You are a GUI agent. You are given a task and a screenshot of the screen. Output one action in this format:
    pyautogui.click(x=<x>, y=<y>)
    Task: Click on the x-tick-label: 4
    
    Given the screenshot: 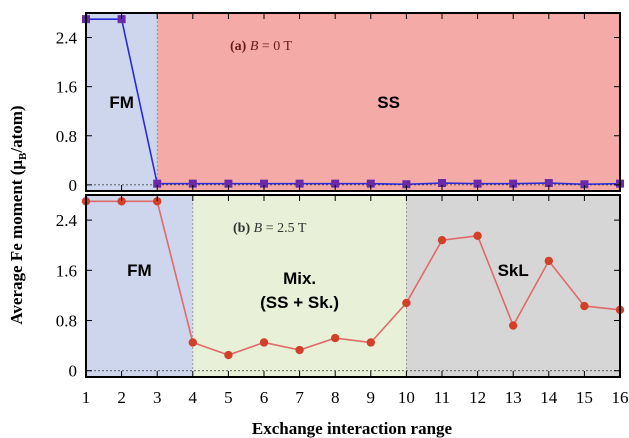 What is the action you would take?
    pyautogui.click(x=193, y=397)
    